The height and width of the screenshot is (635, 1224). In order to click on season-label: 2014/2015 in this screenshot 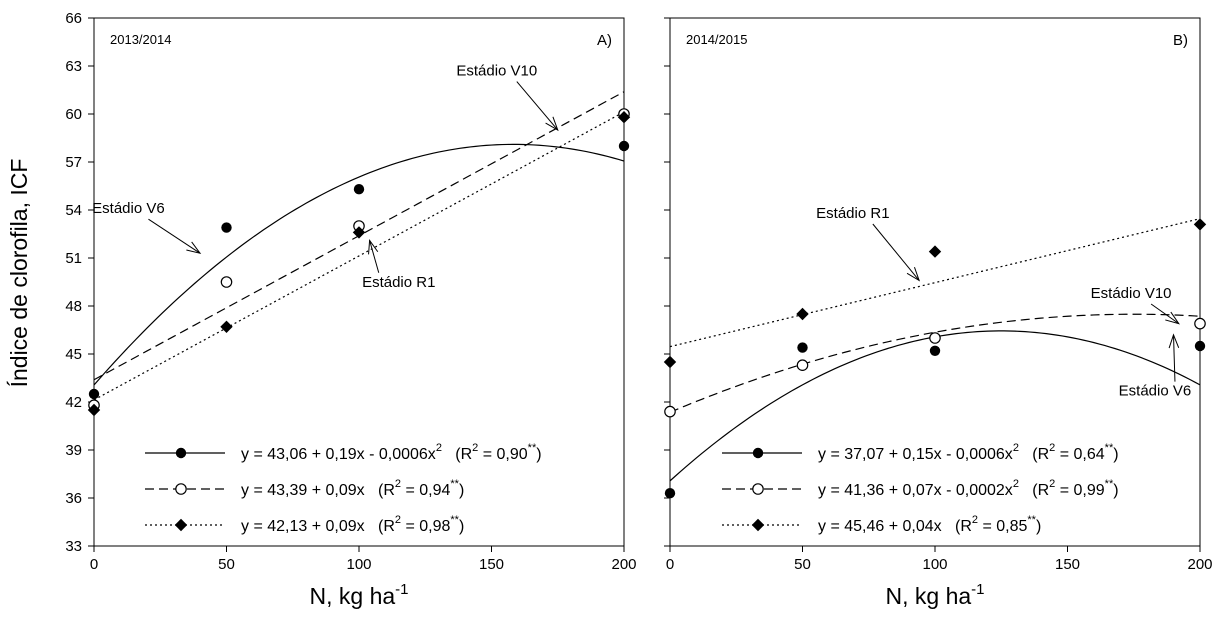, I will do `click(716, 39)`.